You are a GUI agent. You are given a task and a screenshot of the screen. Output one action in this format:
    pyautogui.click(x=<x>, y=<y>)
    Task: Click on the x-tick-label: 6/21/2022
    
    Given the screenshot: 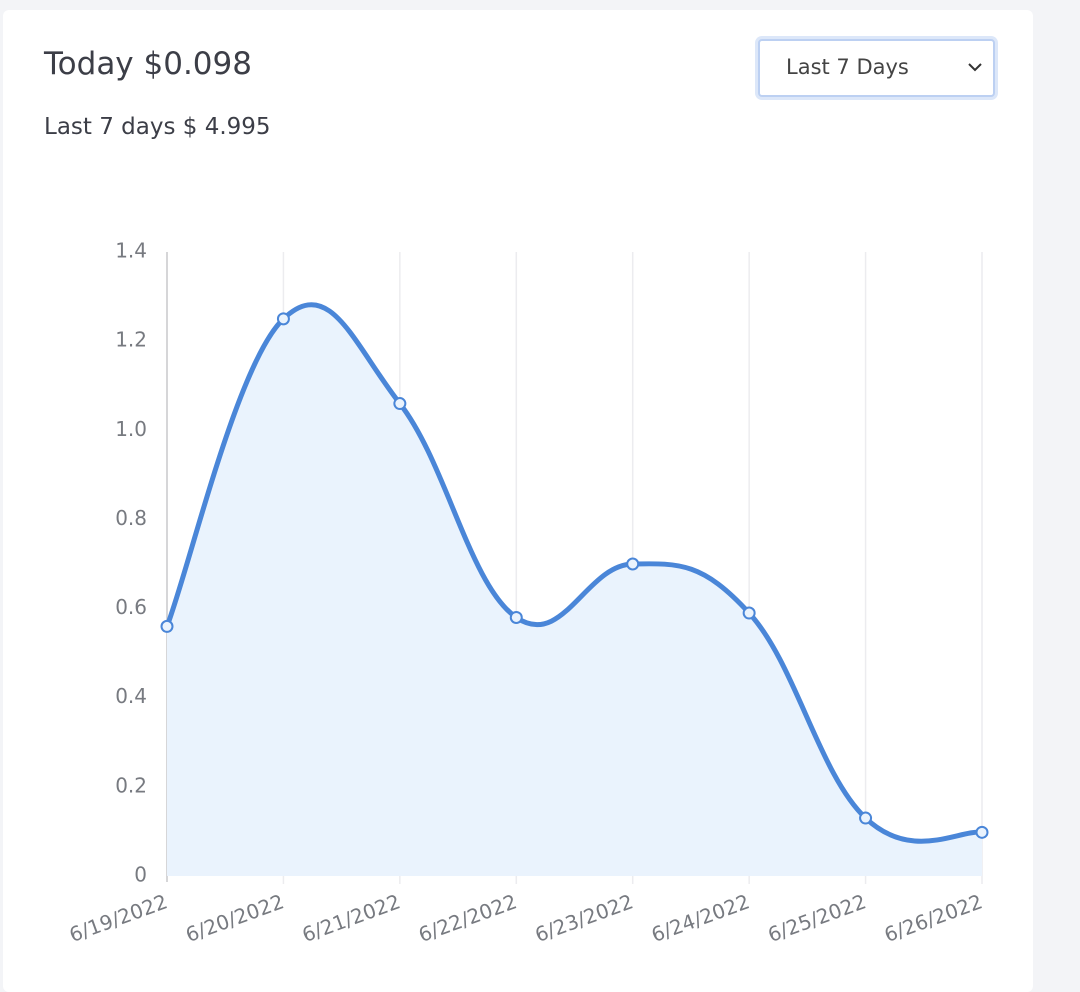 What is the action you would take?
    pyautogui.click(x=351, y=918)
    